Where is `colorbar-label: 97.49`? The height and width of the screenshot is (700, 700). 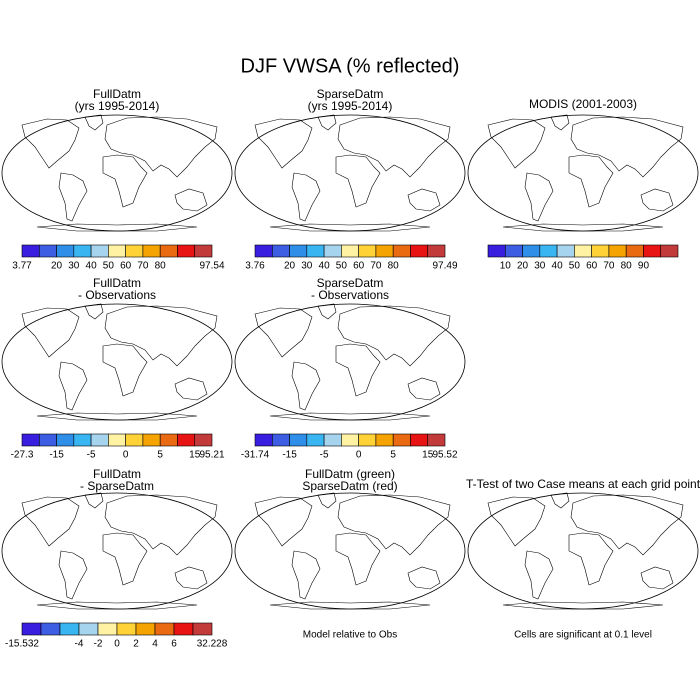
colorbar-label: 97.49 is located at coordinates (444, 266).